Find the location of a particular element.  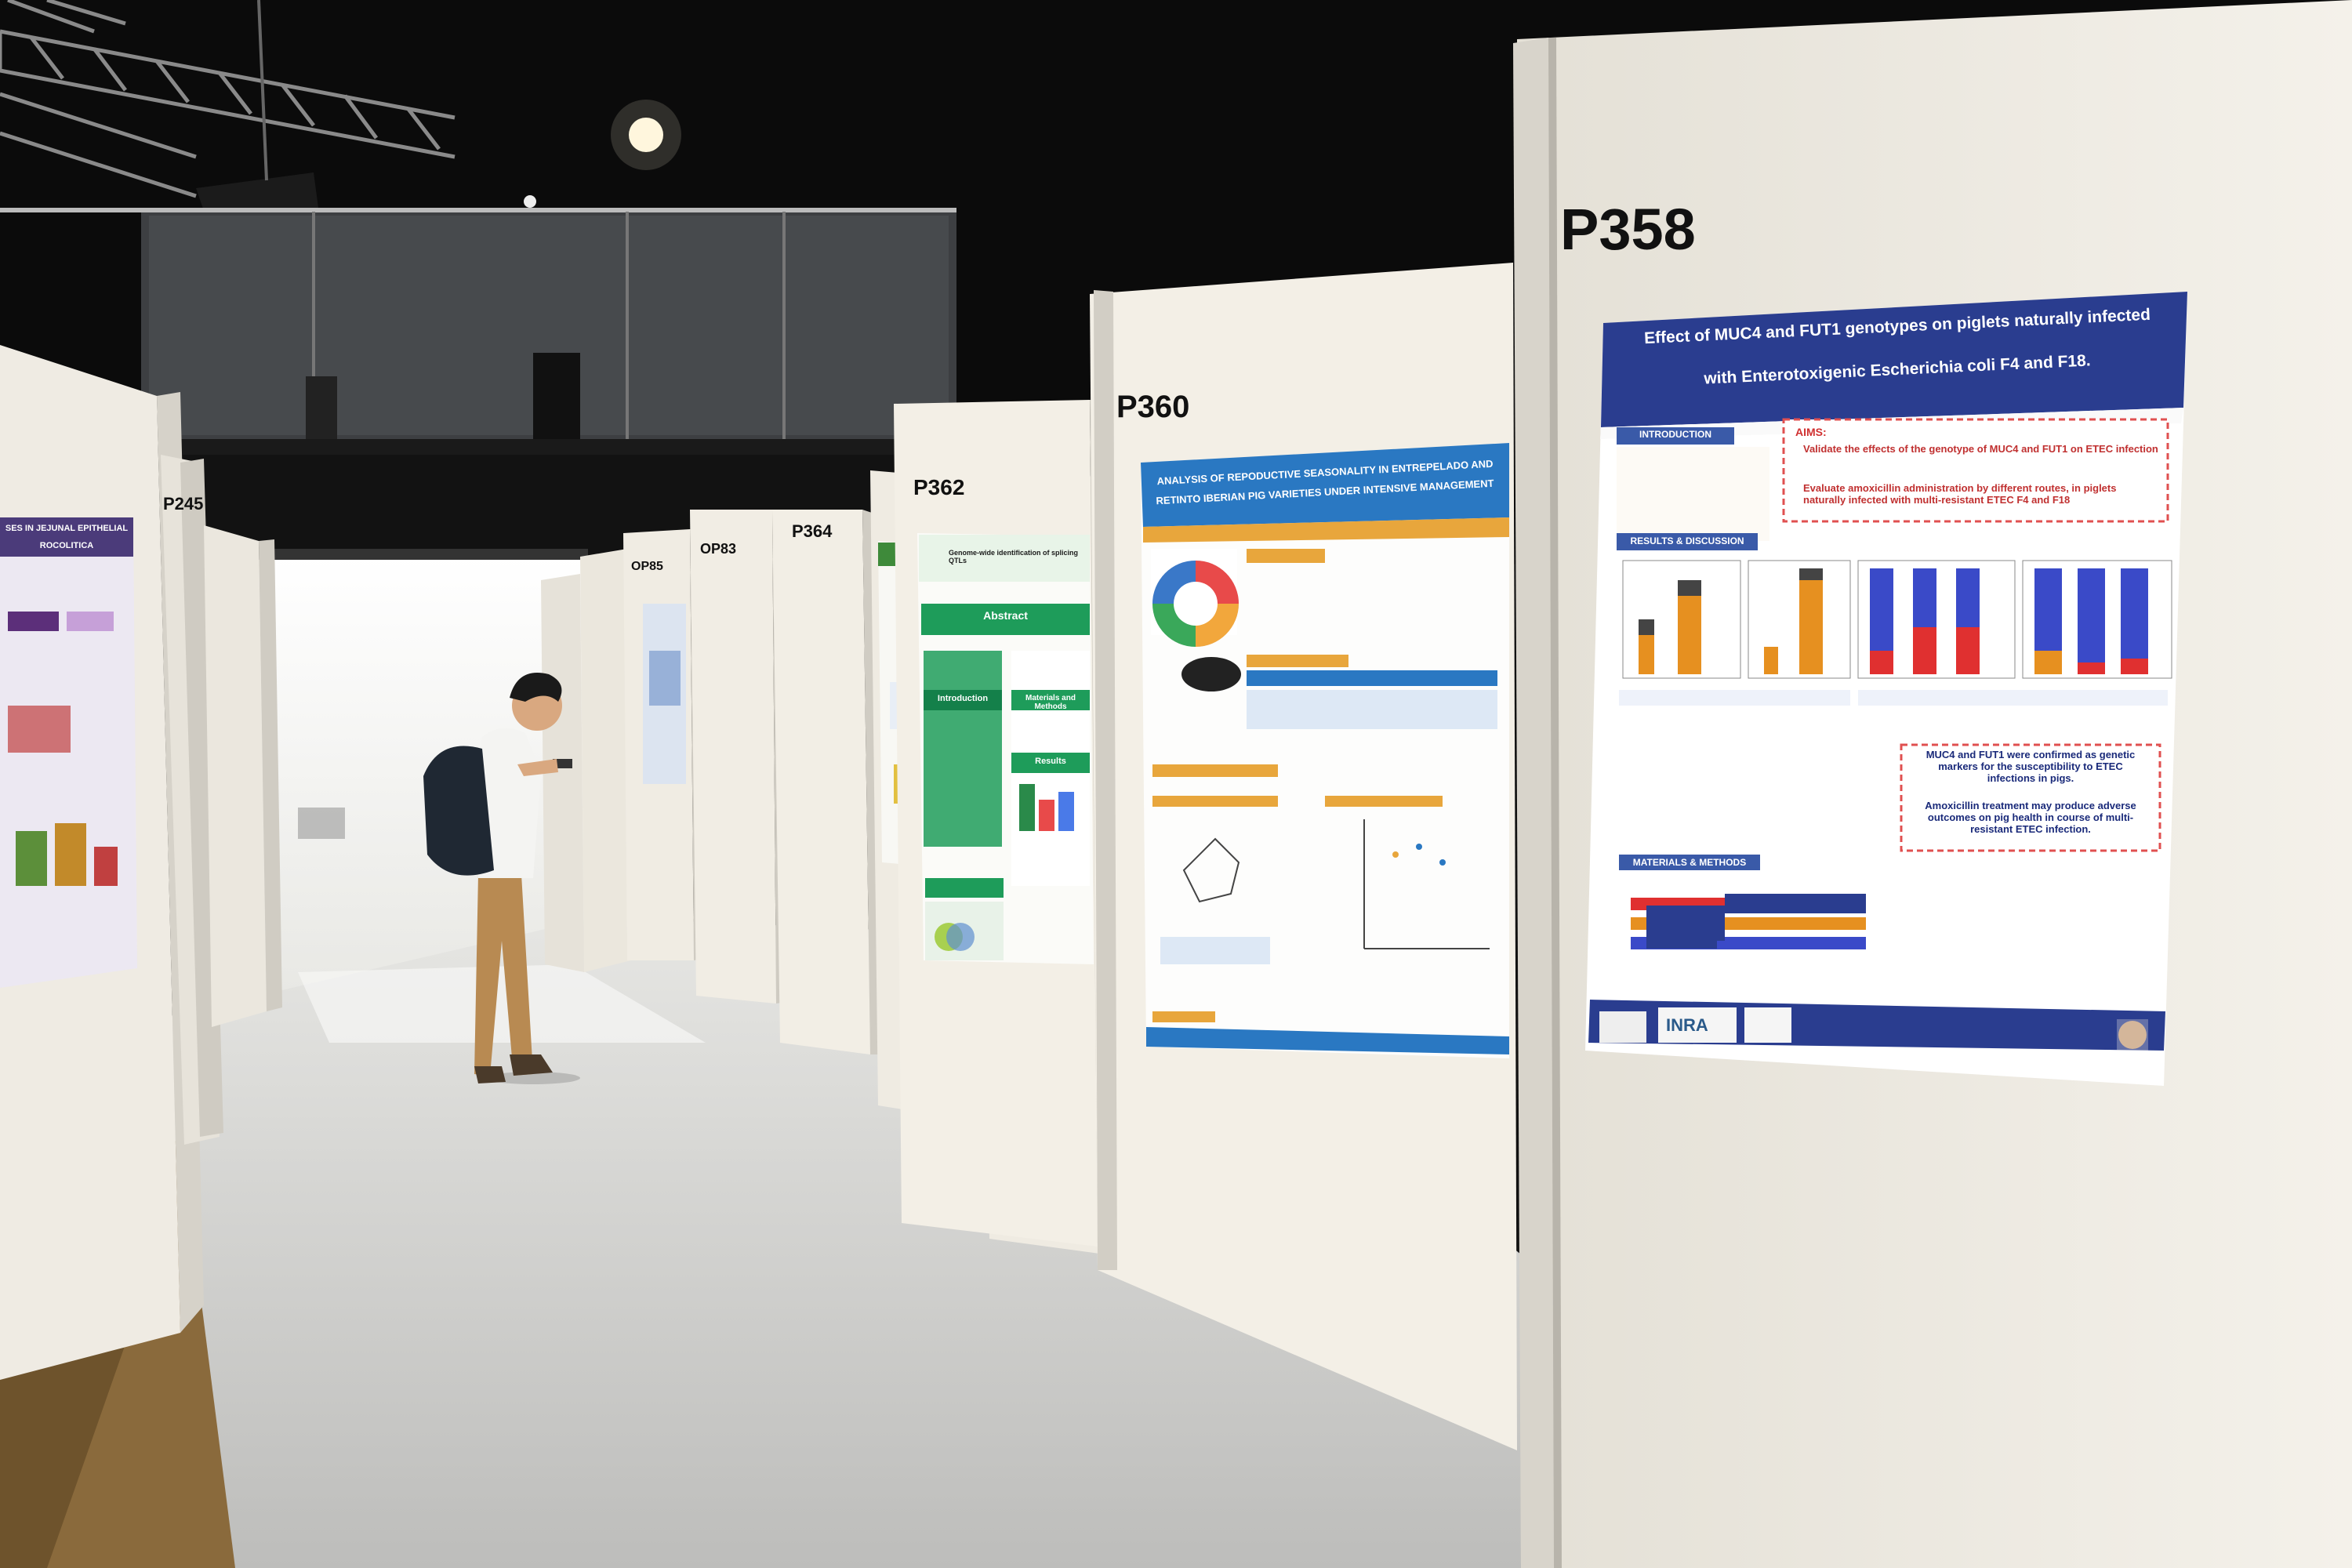

ceiling-truss is located at coordinates (228, 99).